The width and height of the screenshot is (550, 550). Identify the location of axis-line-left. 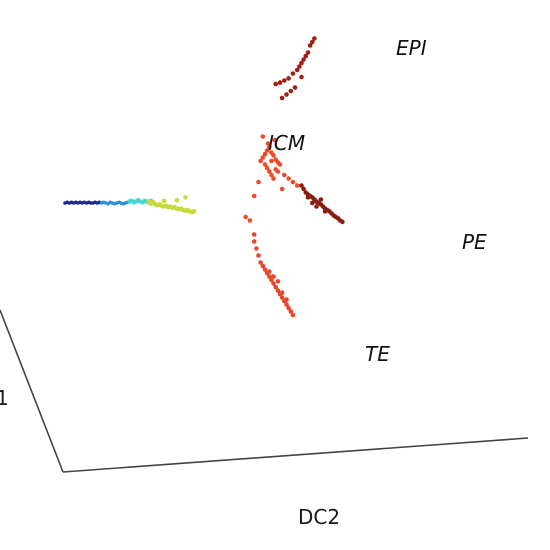
(31, 391).